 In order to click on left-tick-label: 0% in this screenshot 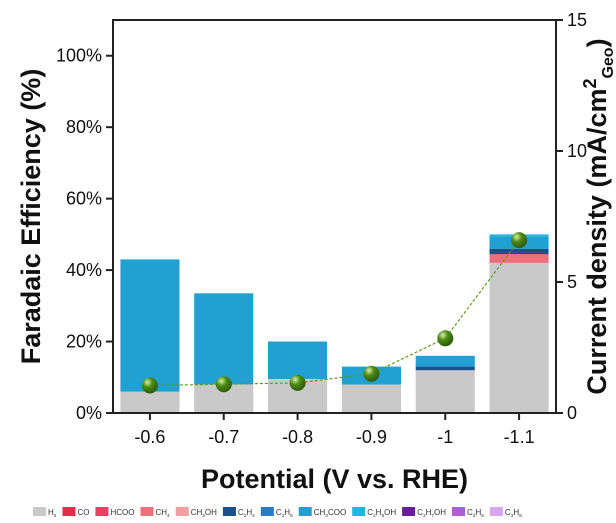, I will do `click(89, 413)`.